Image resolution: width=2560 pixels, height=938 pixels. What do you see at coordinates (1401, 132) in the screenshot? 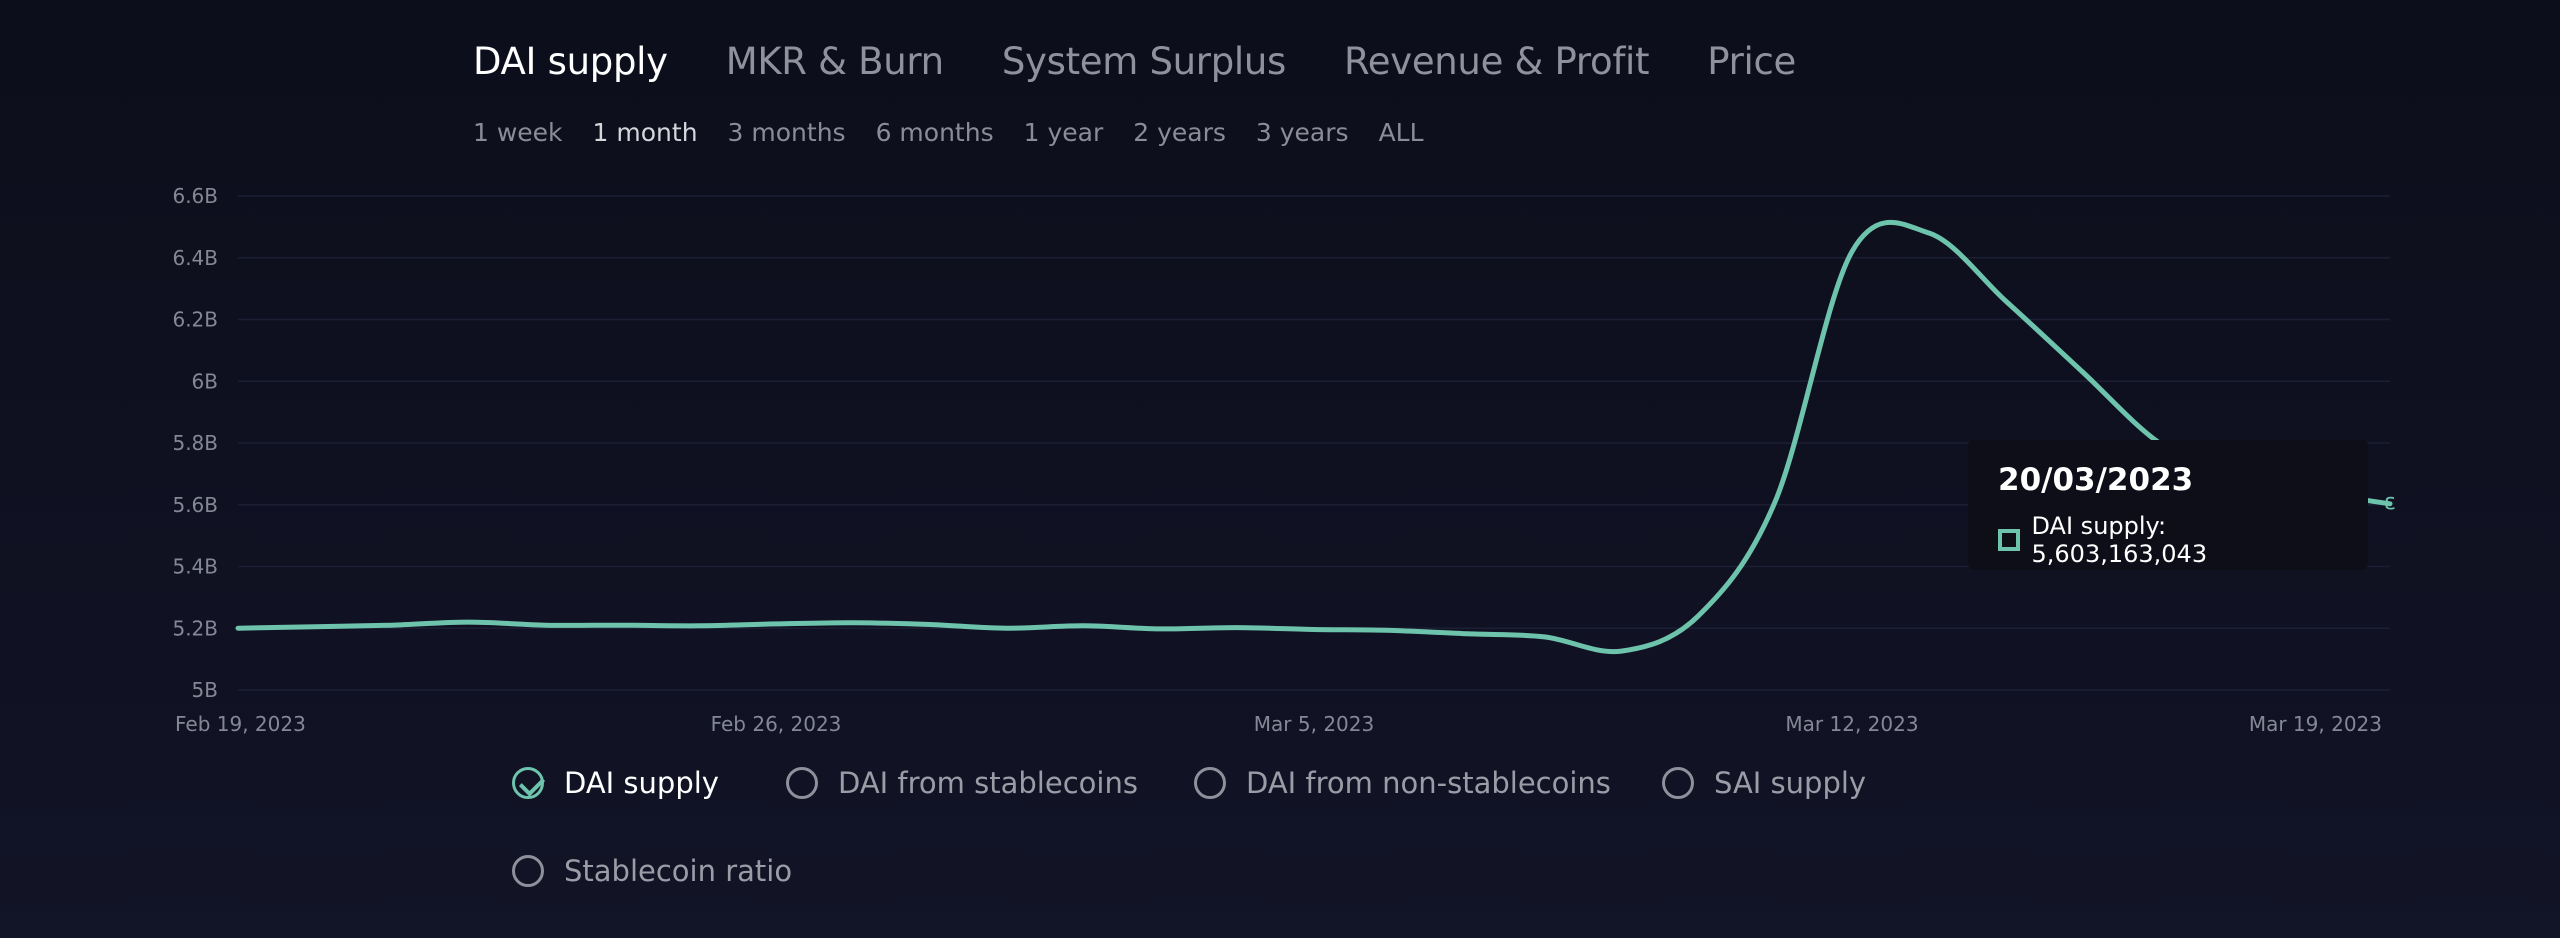
I see `range-all: ALL` at bounding box center [1401, 132].